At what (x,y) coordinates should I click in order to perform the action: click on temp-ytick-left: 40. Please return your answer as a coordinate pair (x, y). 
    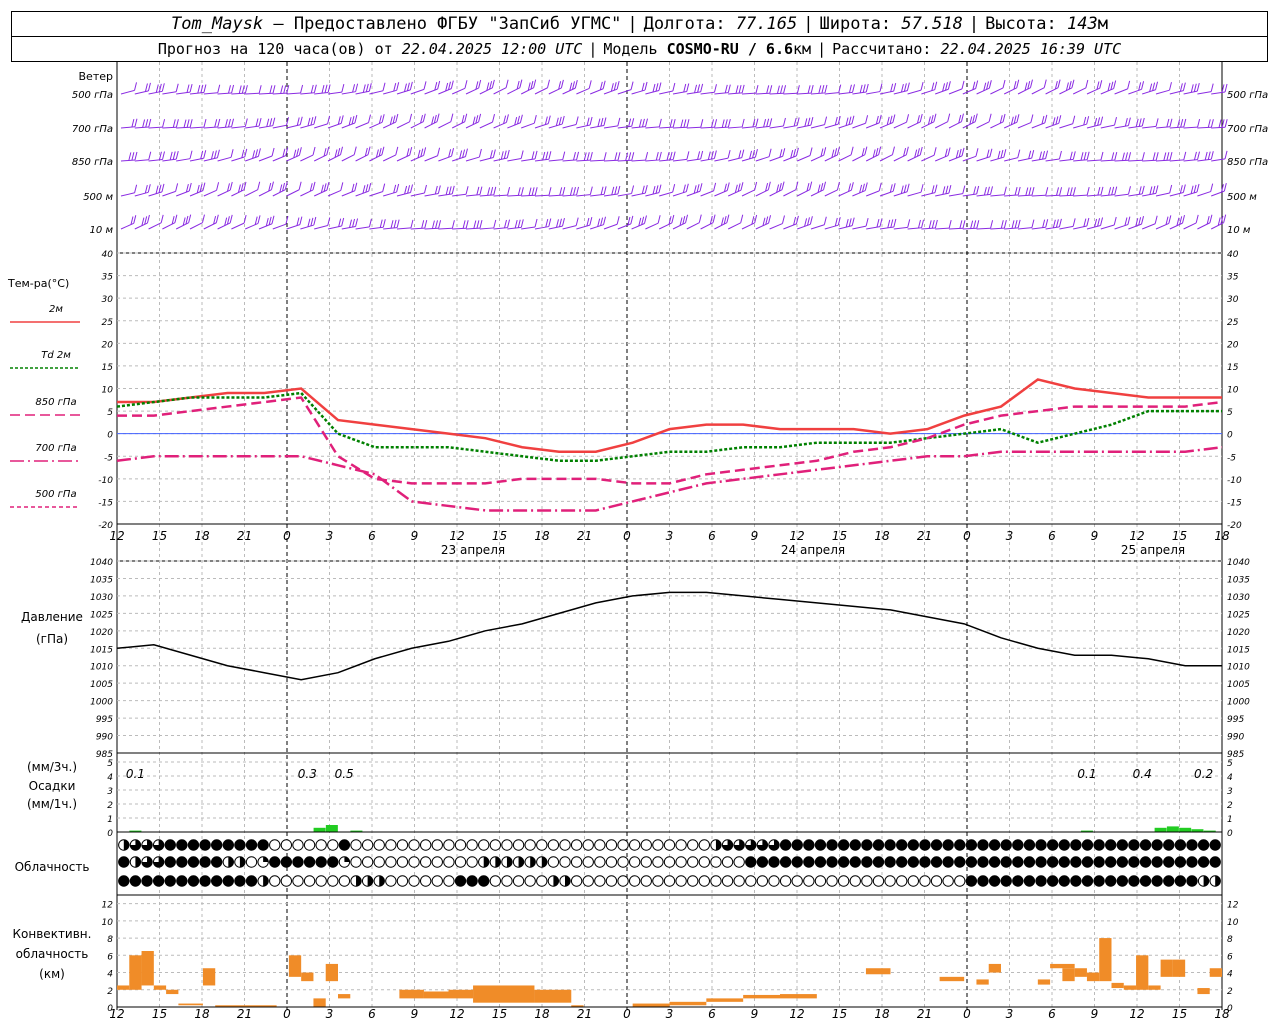
    Looking at the image, I should click on (108, 255).